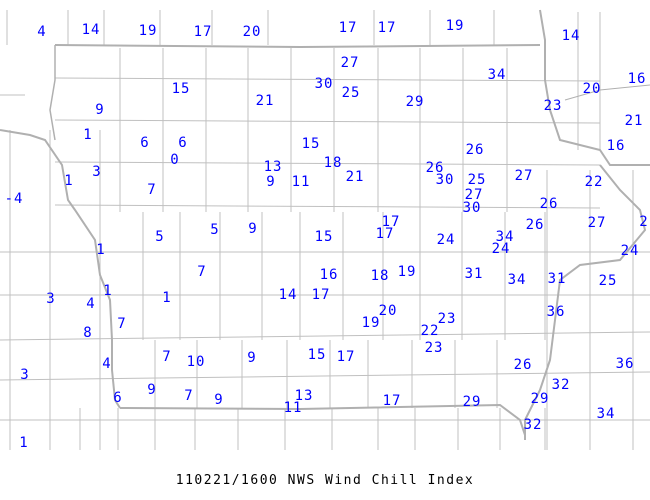 This screenshot has width=650, height=500. Describe the element at coordinates (196, 362) in the screenshot. I see `station-value: 10` at that location.